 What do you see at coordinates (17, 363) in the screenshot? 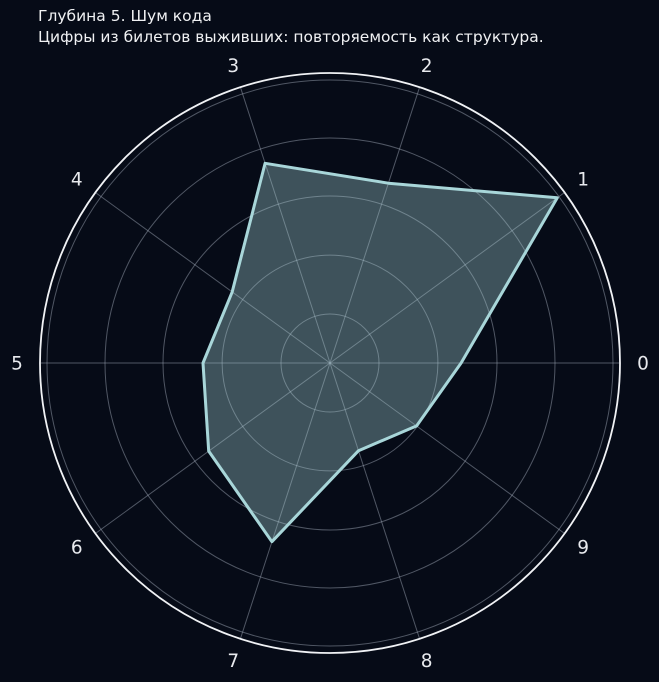
I see `theta-label-5: 5` at bounding box center [17, 363].